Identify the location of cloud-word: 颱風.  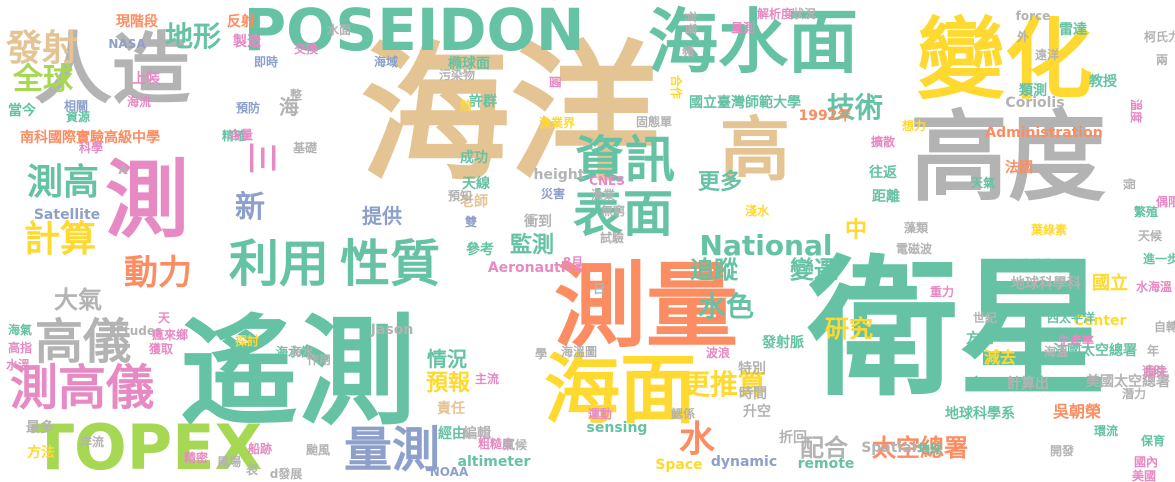
(318, 450).